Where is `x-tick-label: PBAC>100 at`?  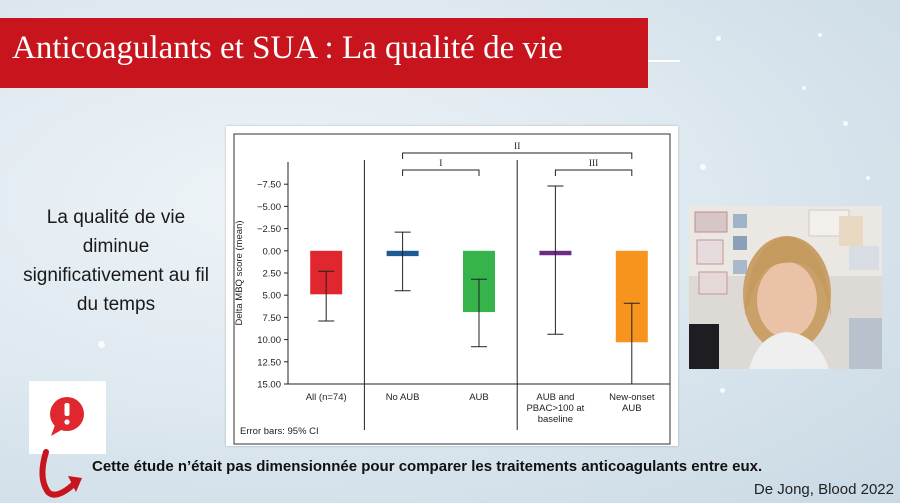
x-tick-label: PBAC>100 at is located at coordinates (555, 408).